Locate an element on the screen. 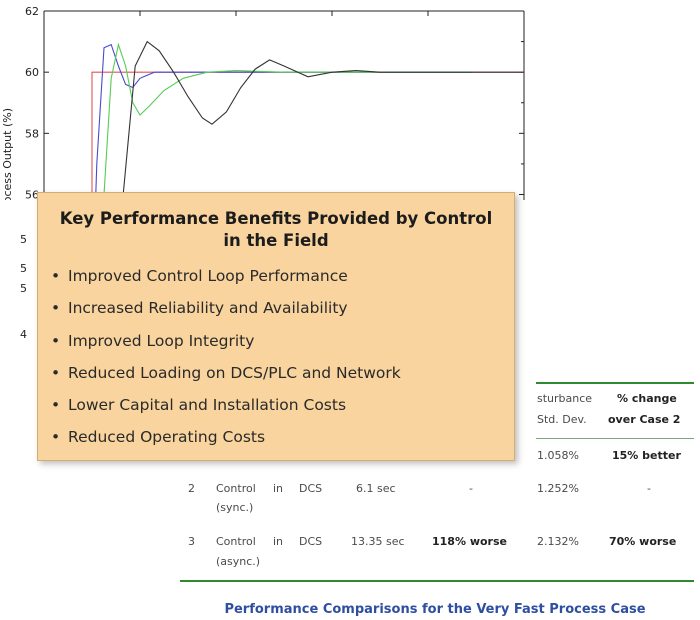 This screenshot has width=700, height=620. y-axis-label: Process Output (%) is located at coordinates (7, 154).